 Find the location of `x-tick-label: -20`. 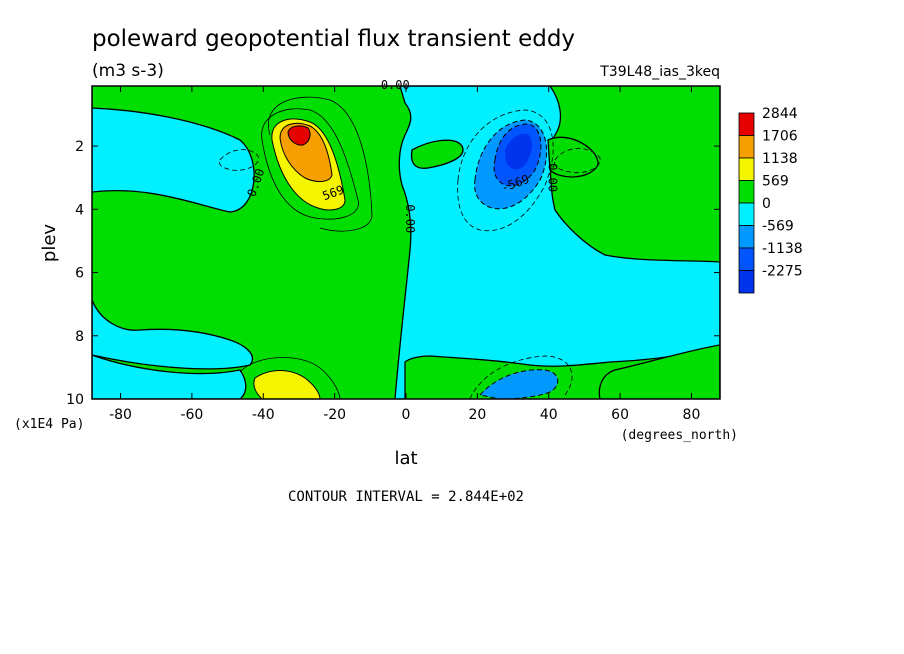

x-tick-label: -20 is located at coordinates (334, 415).